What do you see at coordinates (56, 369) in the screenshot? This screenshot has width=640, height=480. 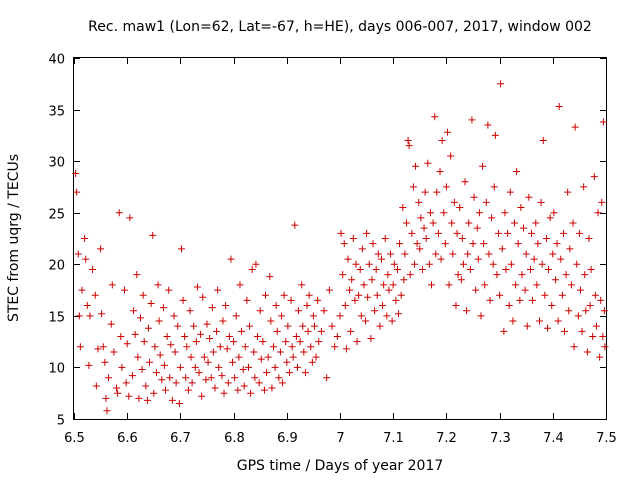 I see `y-tick-label: 10` at bounding box center [56, 369].